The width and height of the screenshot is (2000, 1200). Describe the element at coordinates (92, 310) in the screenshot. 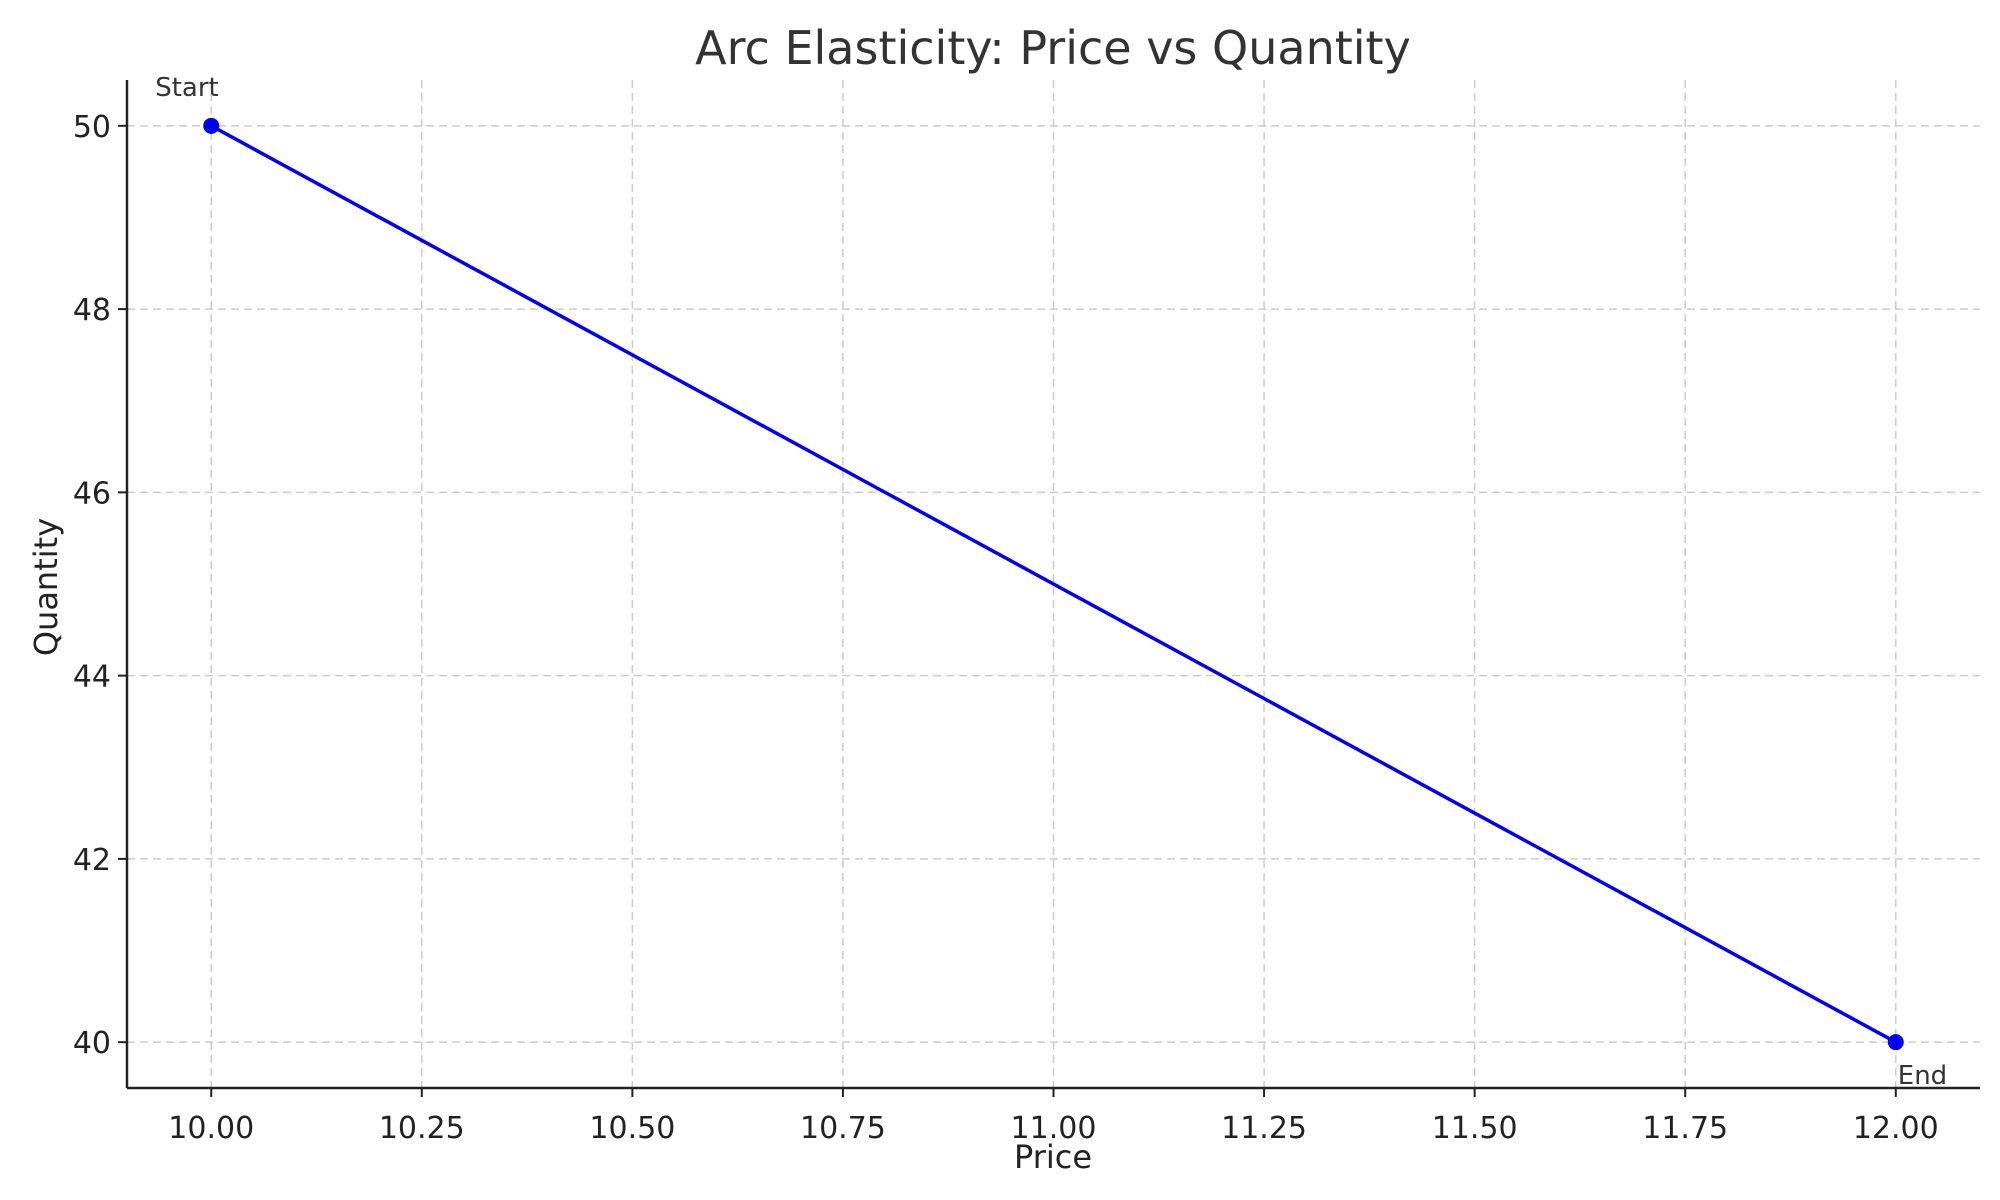

I see `y-tick-label: 48` at that location.